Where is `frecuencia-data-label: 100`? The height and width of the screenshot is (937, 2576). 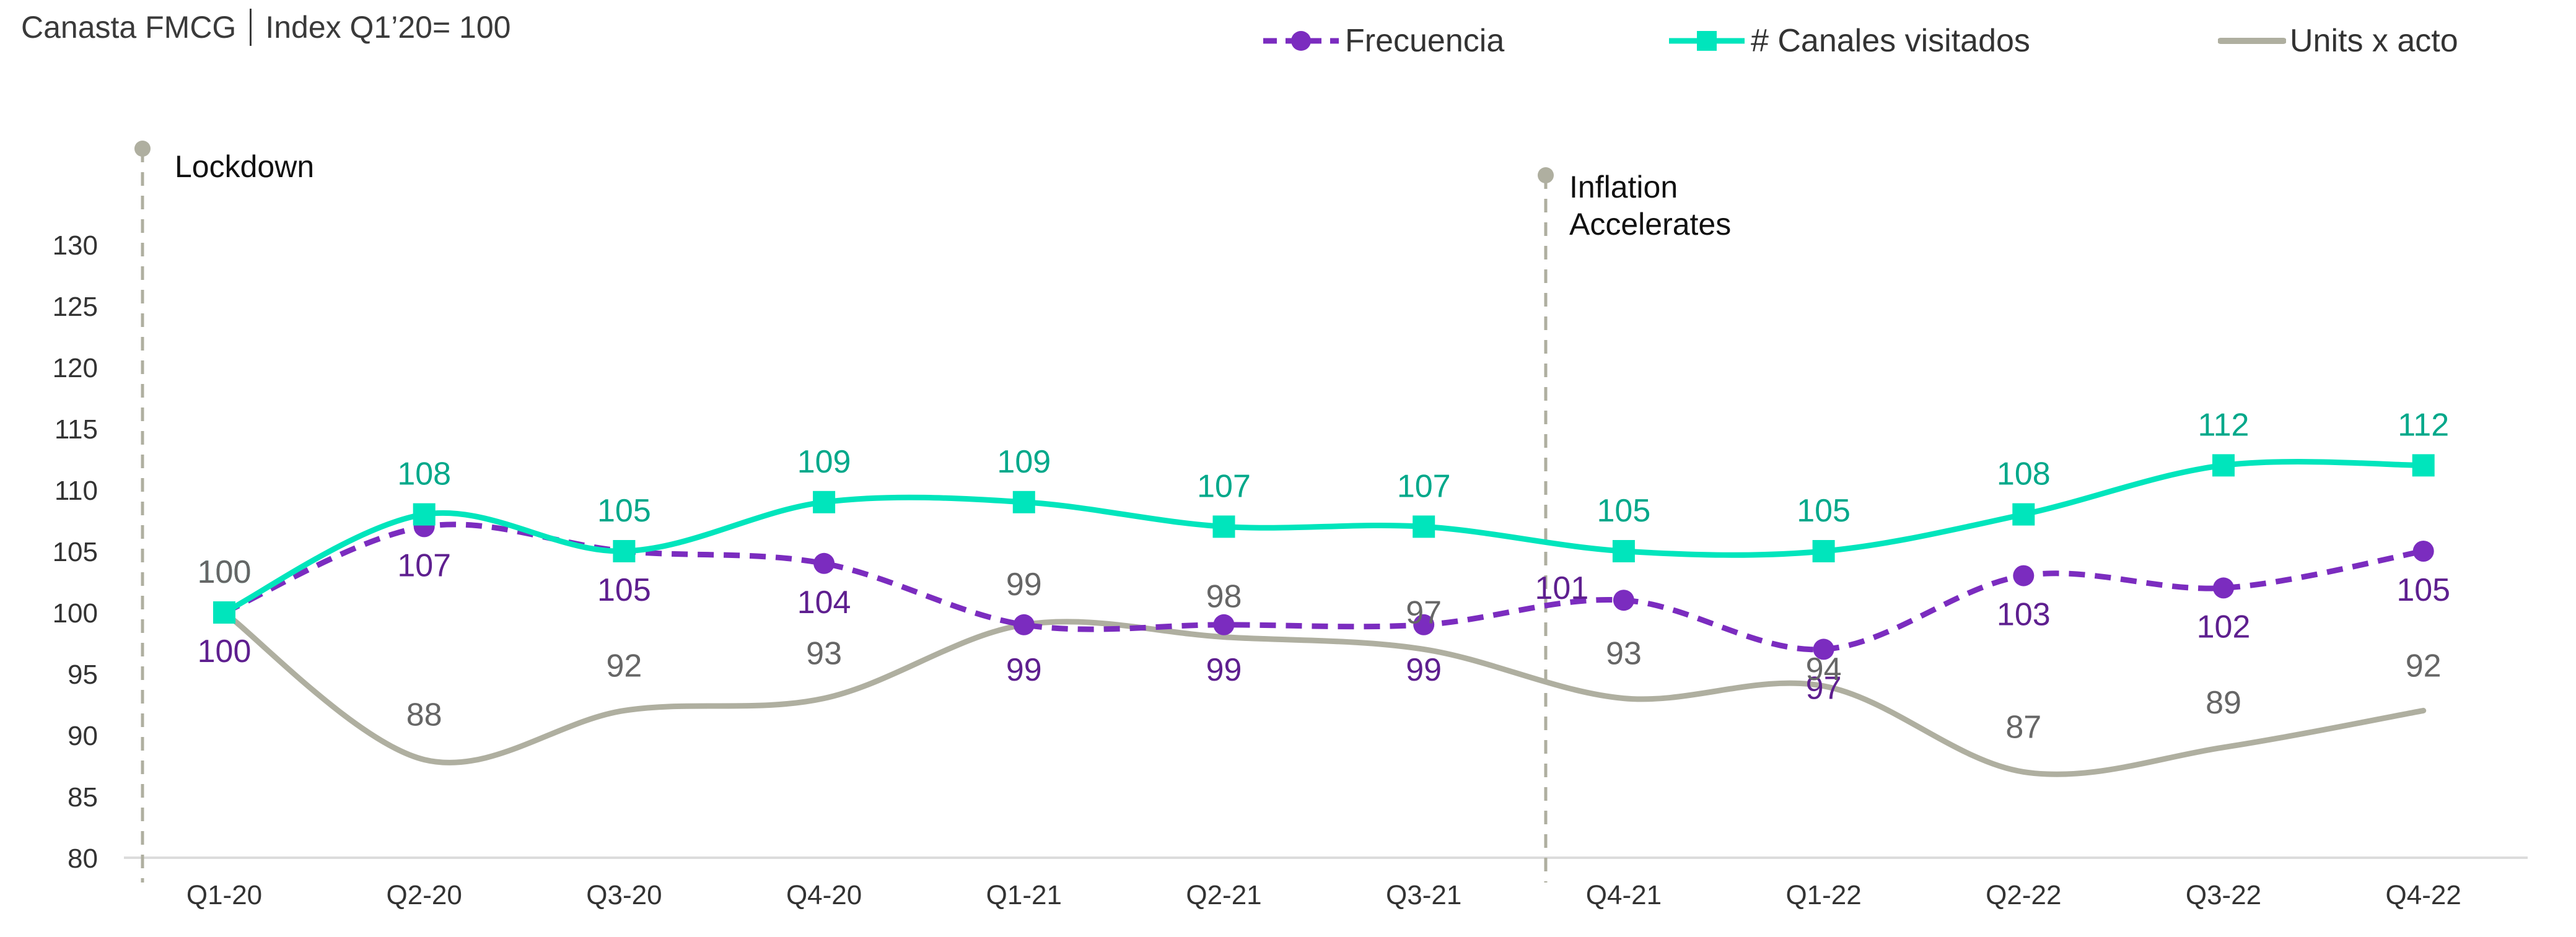
frecuencia-data-label: 100 is located at coordinates (225, 651).